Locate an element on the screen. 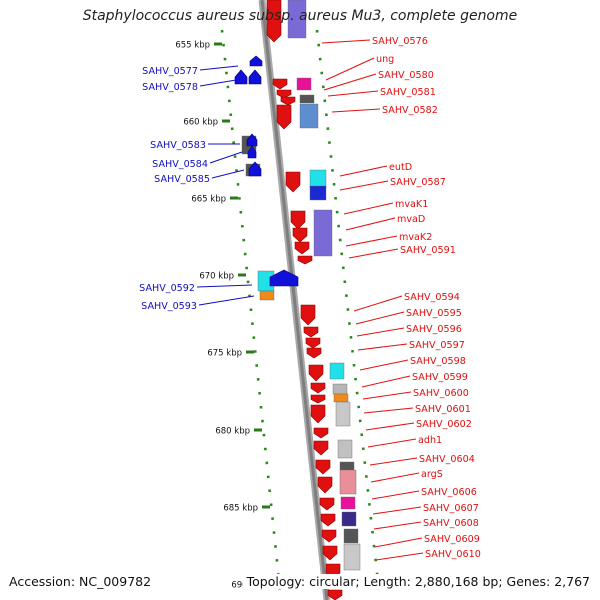 The height and width of the screenshot is (600, 600). reverse-gene-label: SAHV_0583 is located at coordinates (178, 145).